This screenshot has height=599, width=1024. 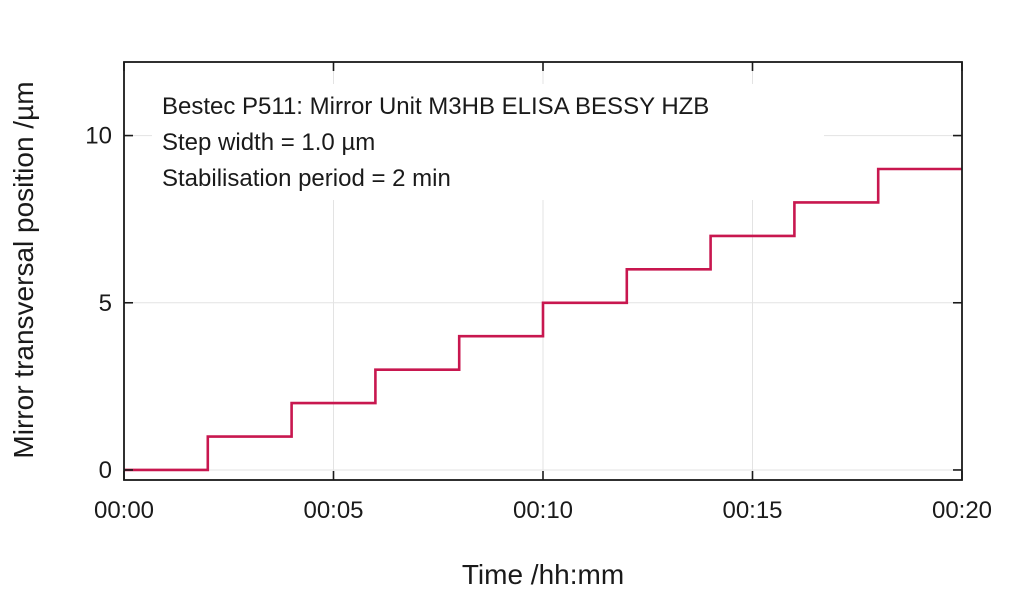 I want to click on y-tick-label: 0, so click(x=105, y=470).